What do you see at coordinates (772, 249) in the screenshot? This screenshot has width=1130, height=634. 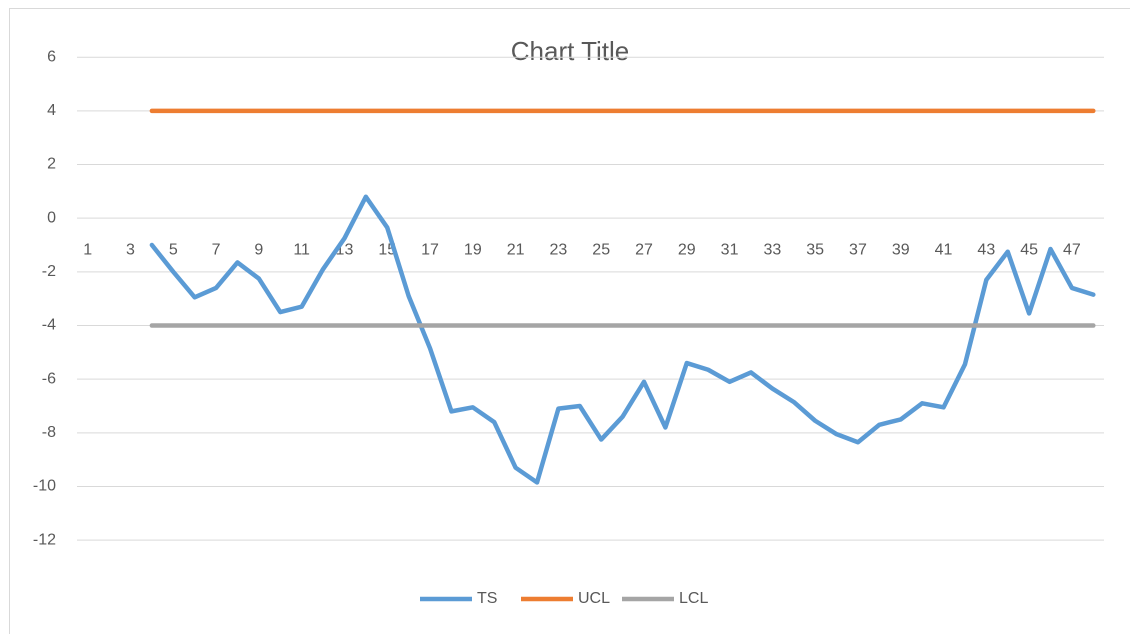 I see `x-tick-label: 33` at bounding box center [772, 249].